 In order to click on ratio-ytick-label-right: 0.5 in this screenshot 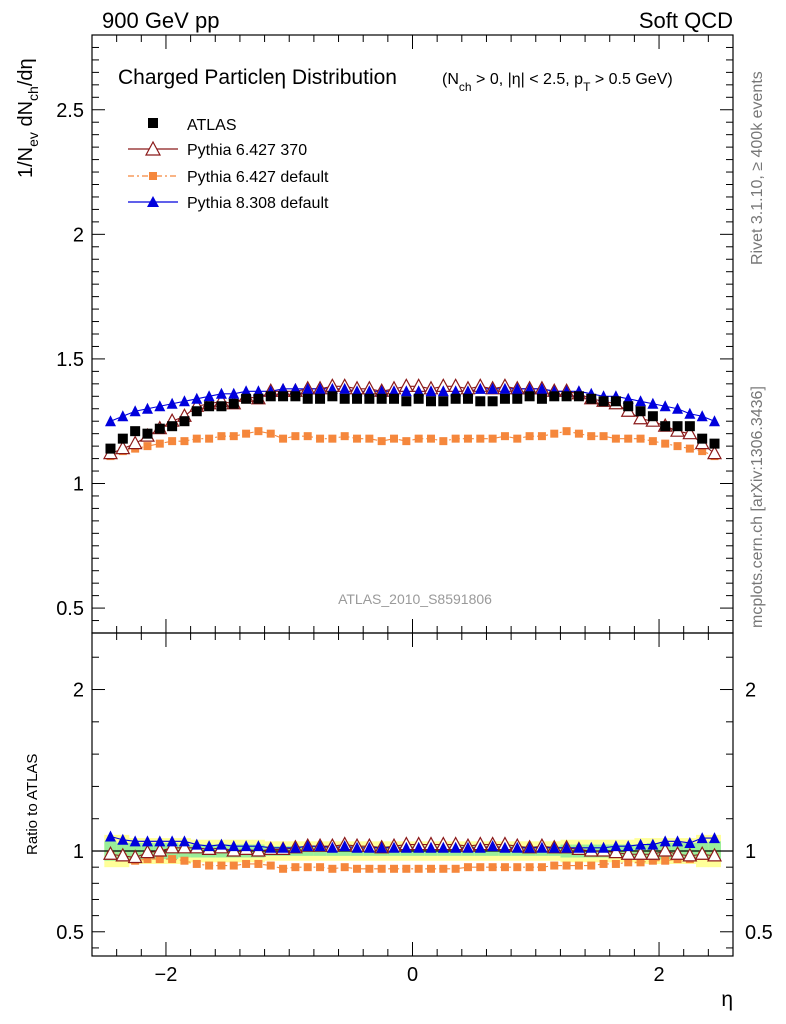, I will do `click(759, 933)`.